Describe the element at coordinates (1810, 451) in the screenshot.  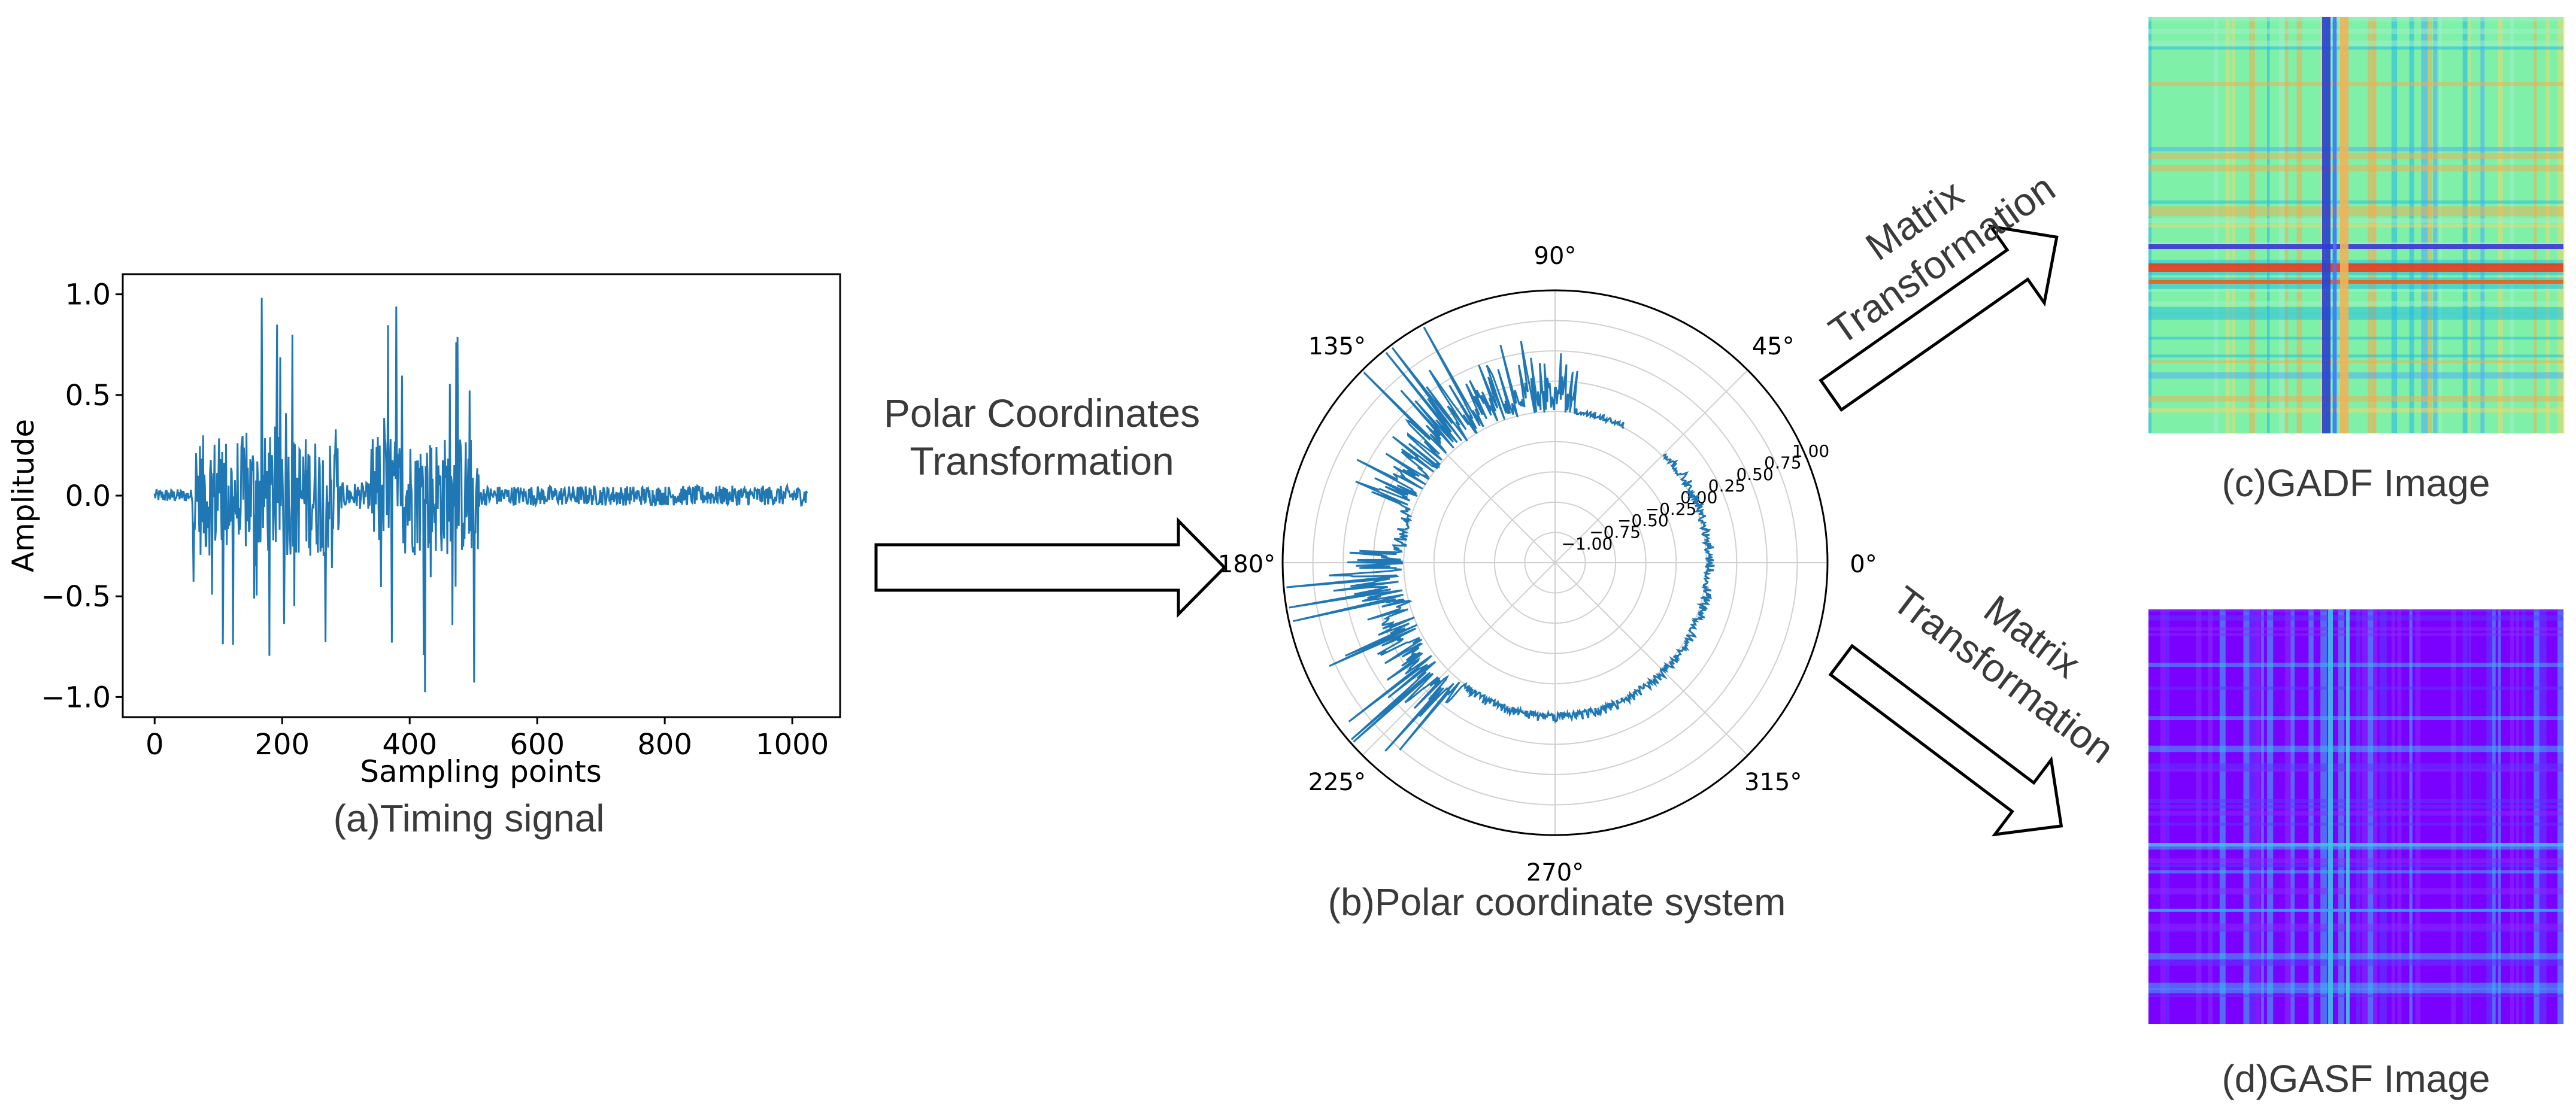
I see `radial-label: 1.00` at that location.